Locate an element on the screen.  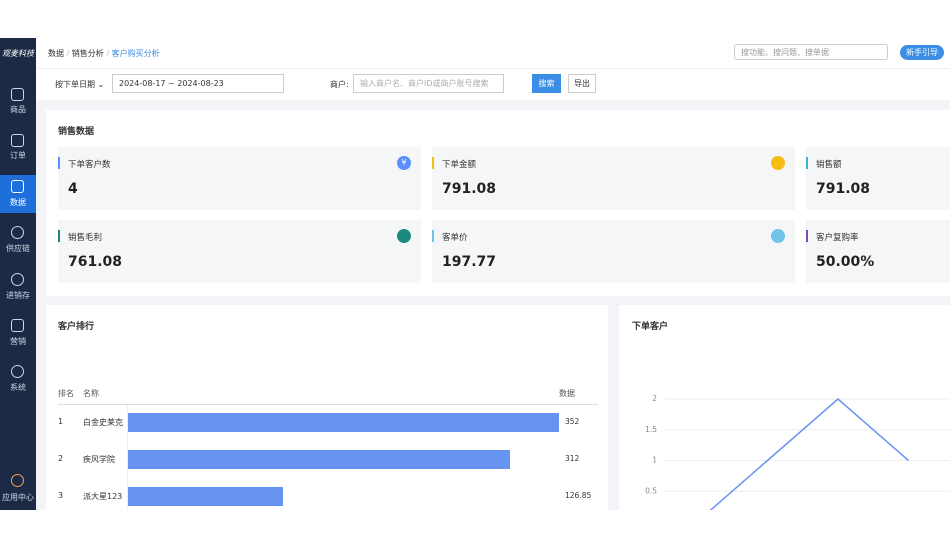
panel-title: 客户排行 is located at coordinates (76, 325).